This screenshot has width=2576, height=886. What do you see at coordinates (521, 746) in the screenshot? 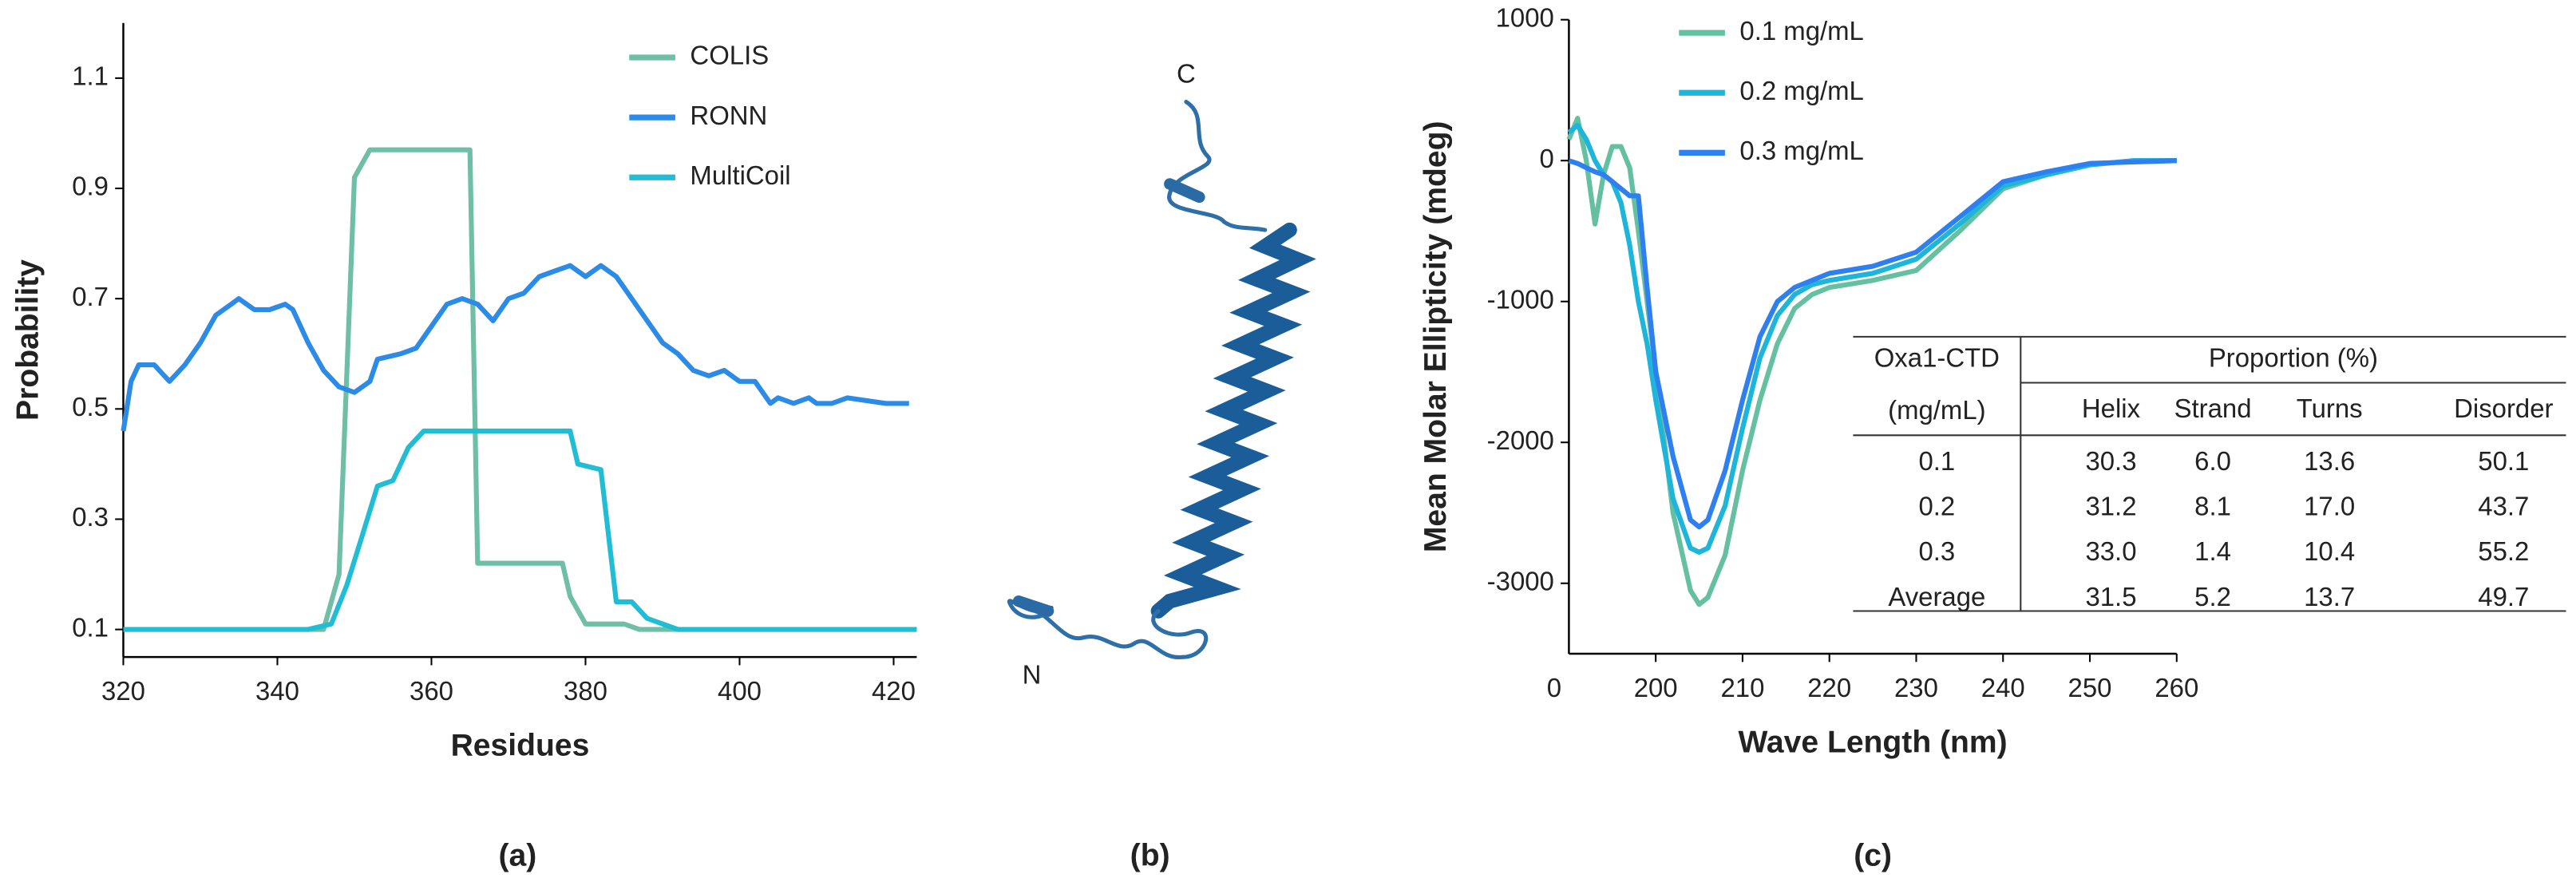
I see `x-axis-title: Residues` at bounding box center [521, 746].